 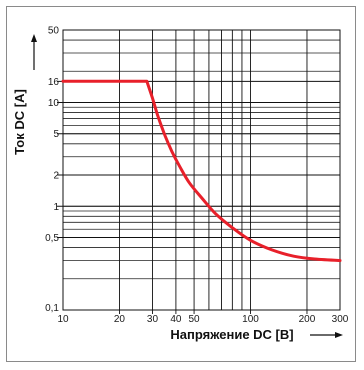 What do you see at coordinates (56, 176) in the screenshot?
I see `y-tick-label: 2` at bounding box center [56, 176].